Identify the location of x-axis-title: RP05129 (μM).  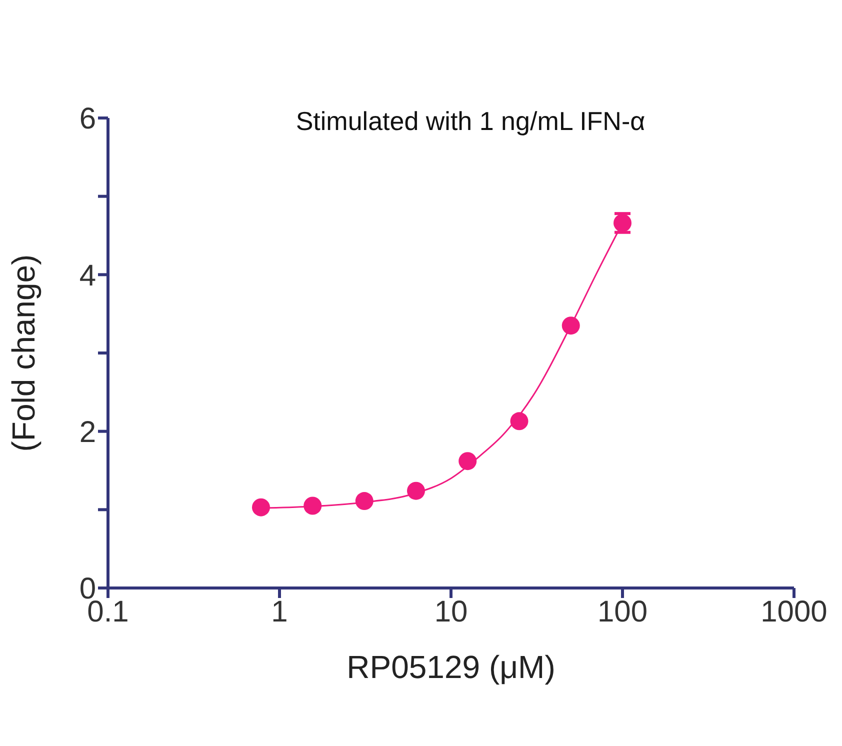
(451, 667).